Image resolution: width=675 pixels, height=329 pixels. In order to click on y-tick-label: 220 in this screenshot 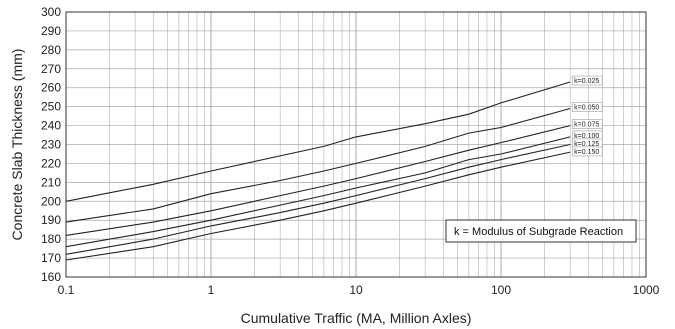, I will do `click(51, 163)`.